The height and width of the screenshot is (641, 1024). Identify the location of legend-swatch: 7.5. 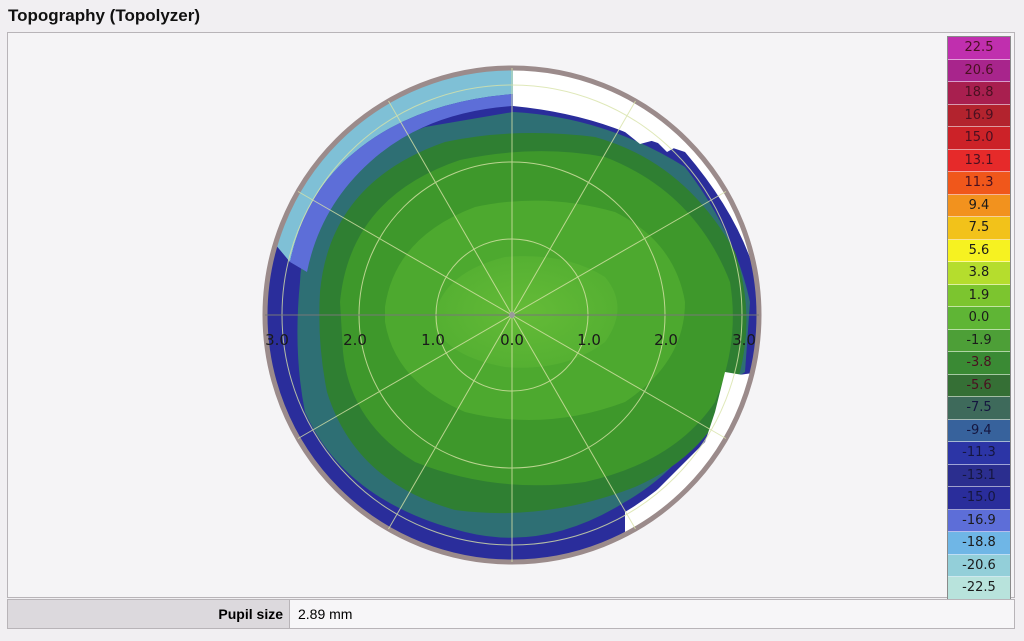
(979, 228).